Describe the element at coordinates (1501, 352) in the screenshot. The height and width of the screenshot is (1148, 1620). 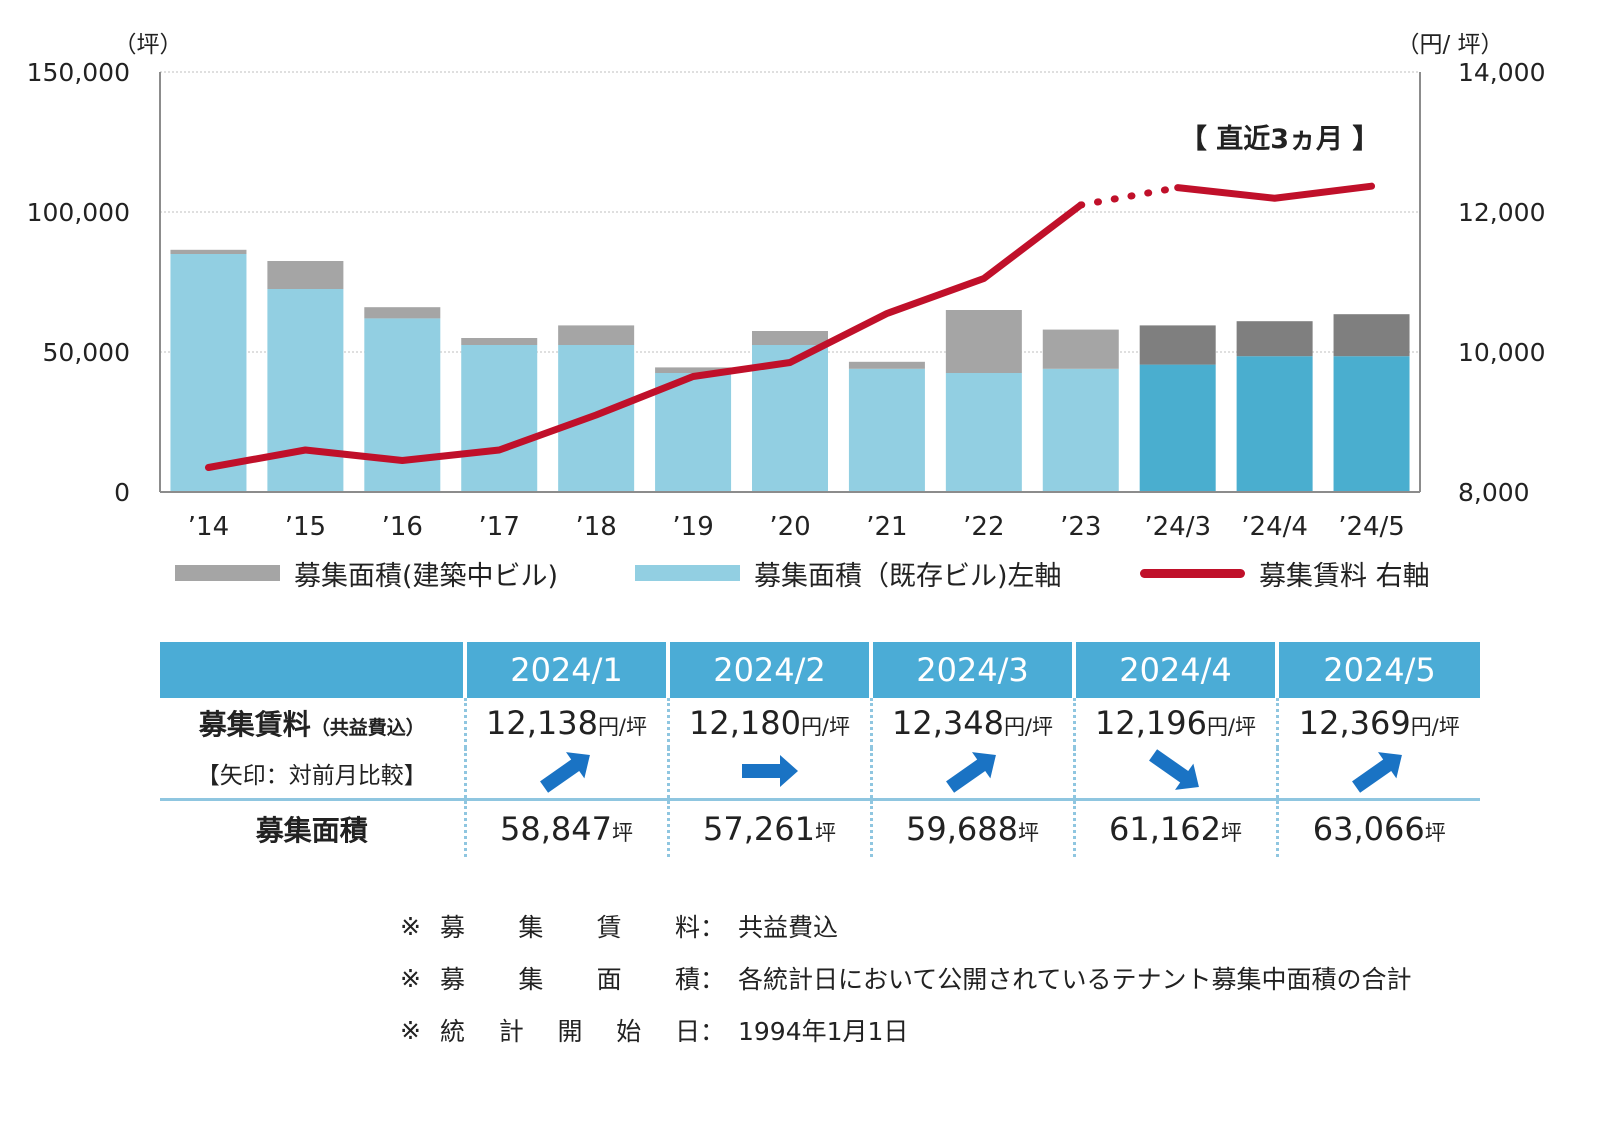
I see `right-tick-label: 10,000` at that location.